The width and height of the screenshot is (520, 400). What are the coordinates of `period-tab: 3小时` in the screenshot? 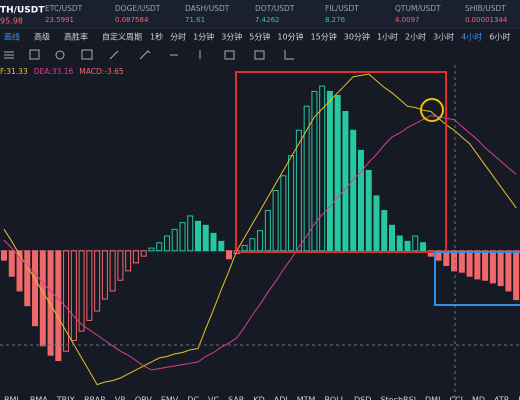 It's located at (443, 37).